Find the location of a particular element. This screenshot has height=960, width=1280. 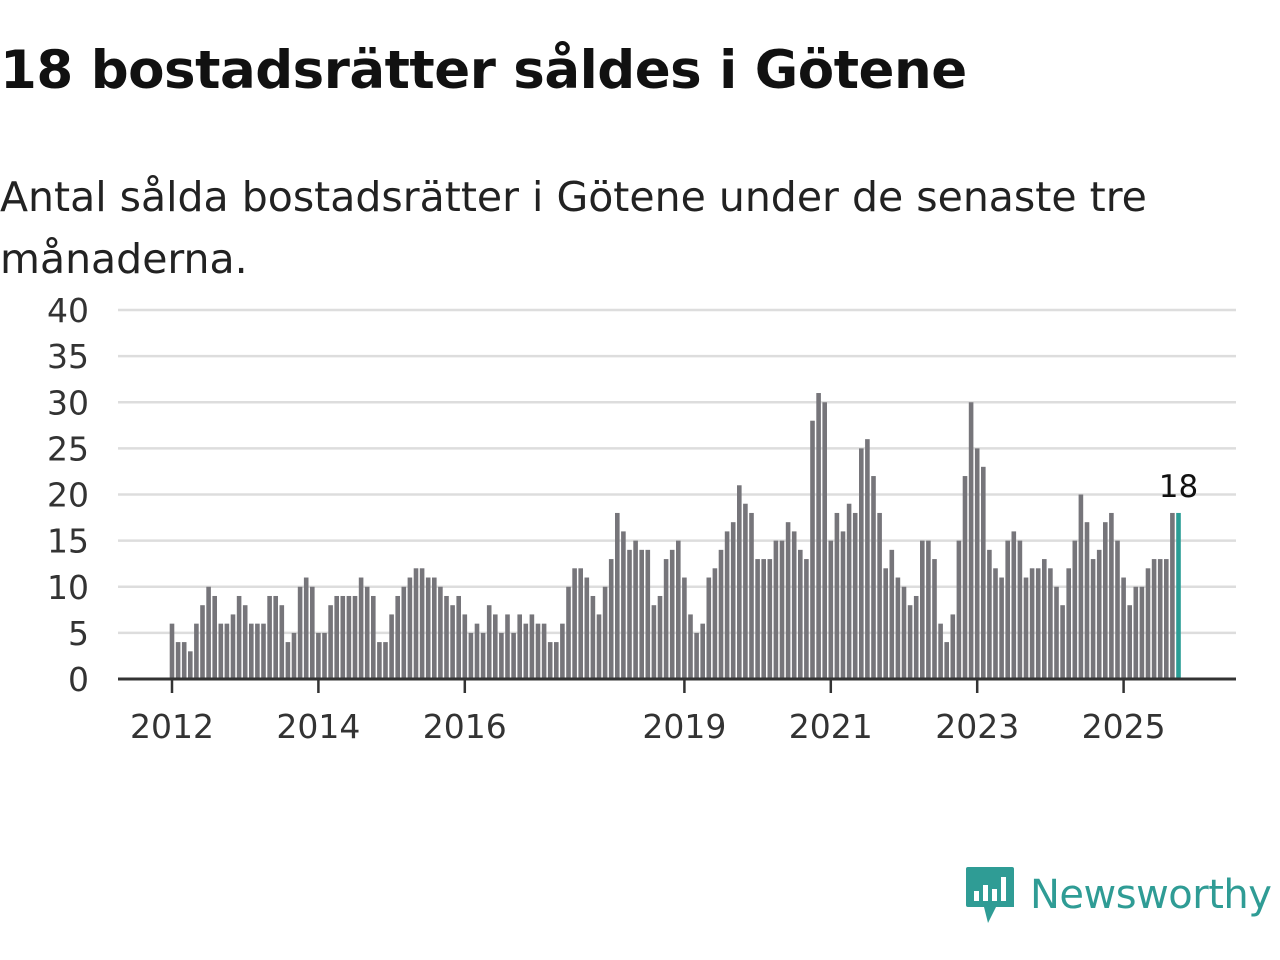

y-tick-label: 40 is located at coordinates (68, 310).